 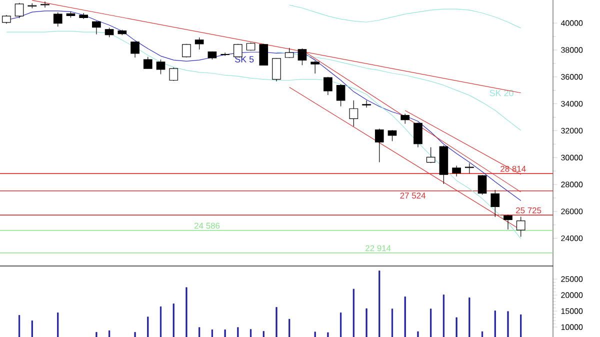 What do you see at coordinates (413, 195) in the screenshot?
I see `ref-line-label: 27 524` at bounding box center [413, 195].